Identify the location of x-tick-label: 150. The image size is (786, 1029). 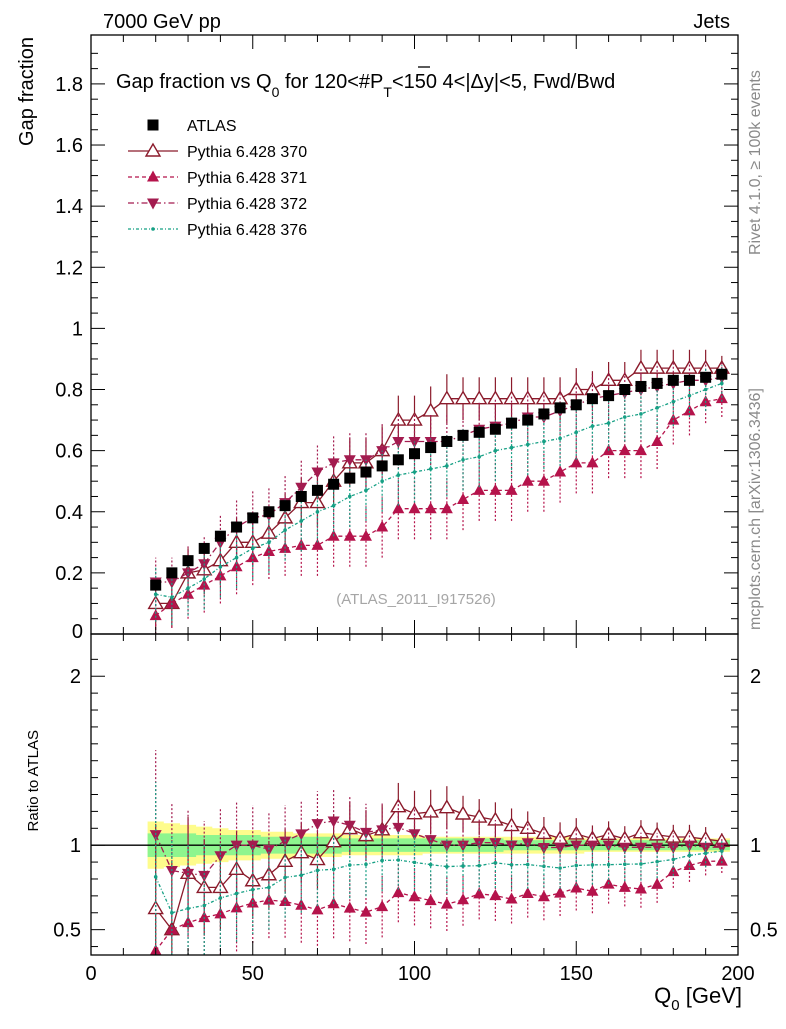
(576, 974).